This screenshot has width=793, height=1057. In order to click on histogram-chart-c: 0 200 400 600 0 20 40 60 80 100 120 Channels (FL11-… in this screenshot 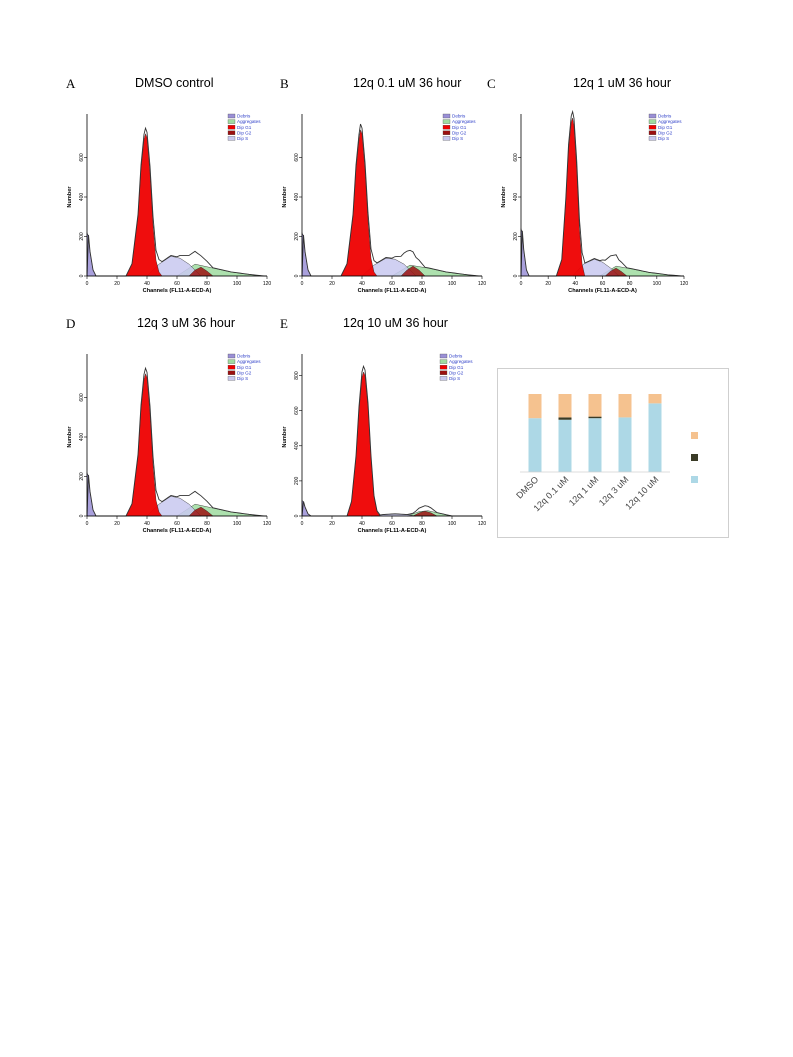, I will do `click(594, 201)`.